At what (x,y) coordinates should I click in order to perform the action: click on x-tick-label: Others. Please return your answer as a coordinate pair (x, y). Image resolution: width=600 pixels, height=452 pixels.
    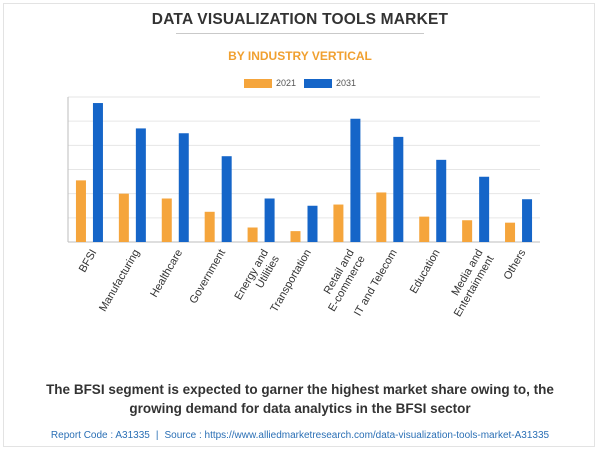
    Looking at the image, I should click on (515, 264).